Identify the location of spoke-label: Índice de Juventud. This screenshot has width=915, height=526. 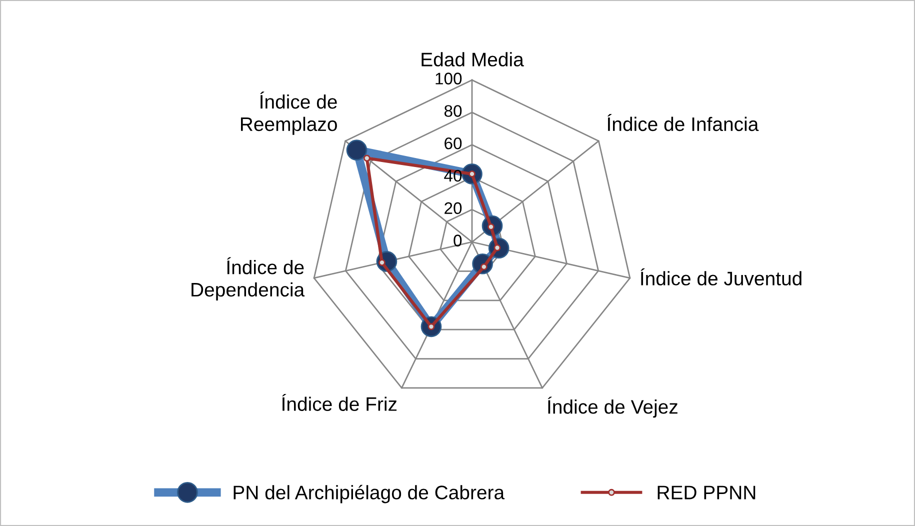
(721, 277).